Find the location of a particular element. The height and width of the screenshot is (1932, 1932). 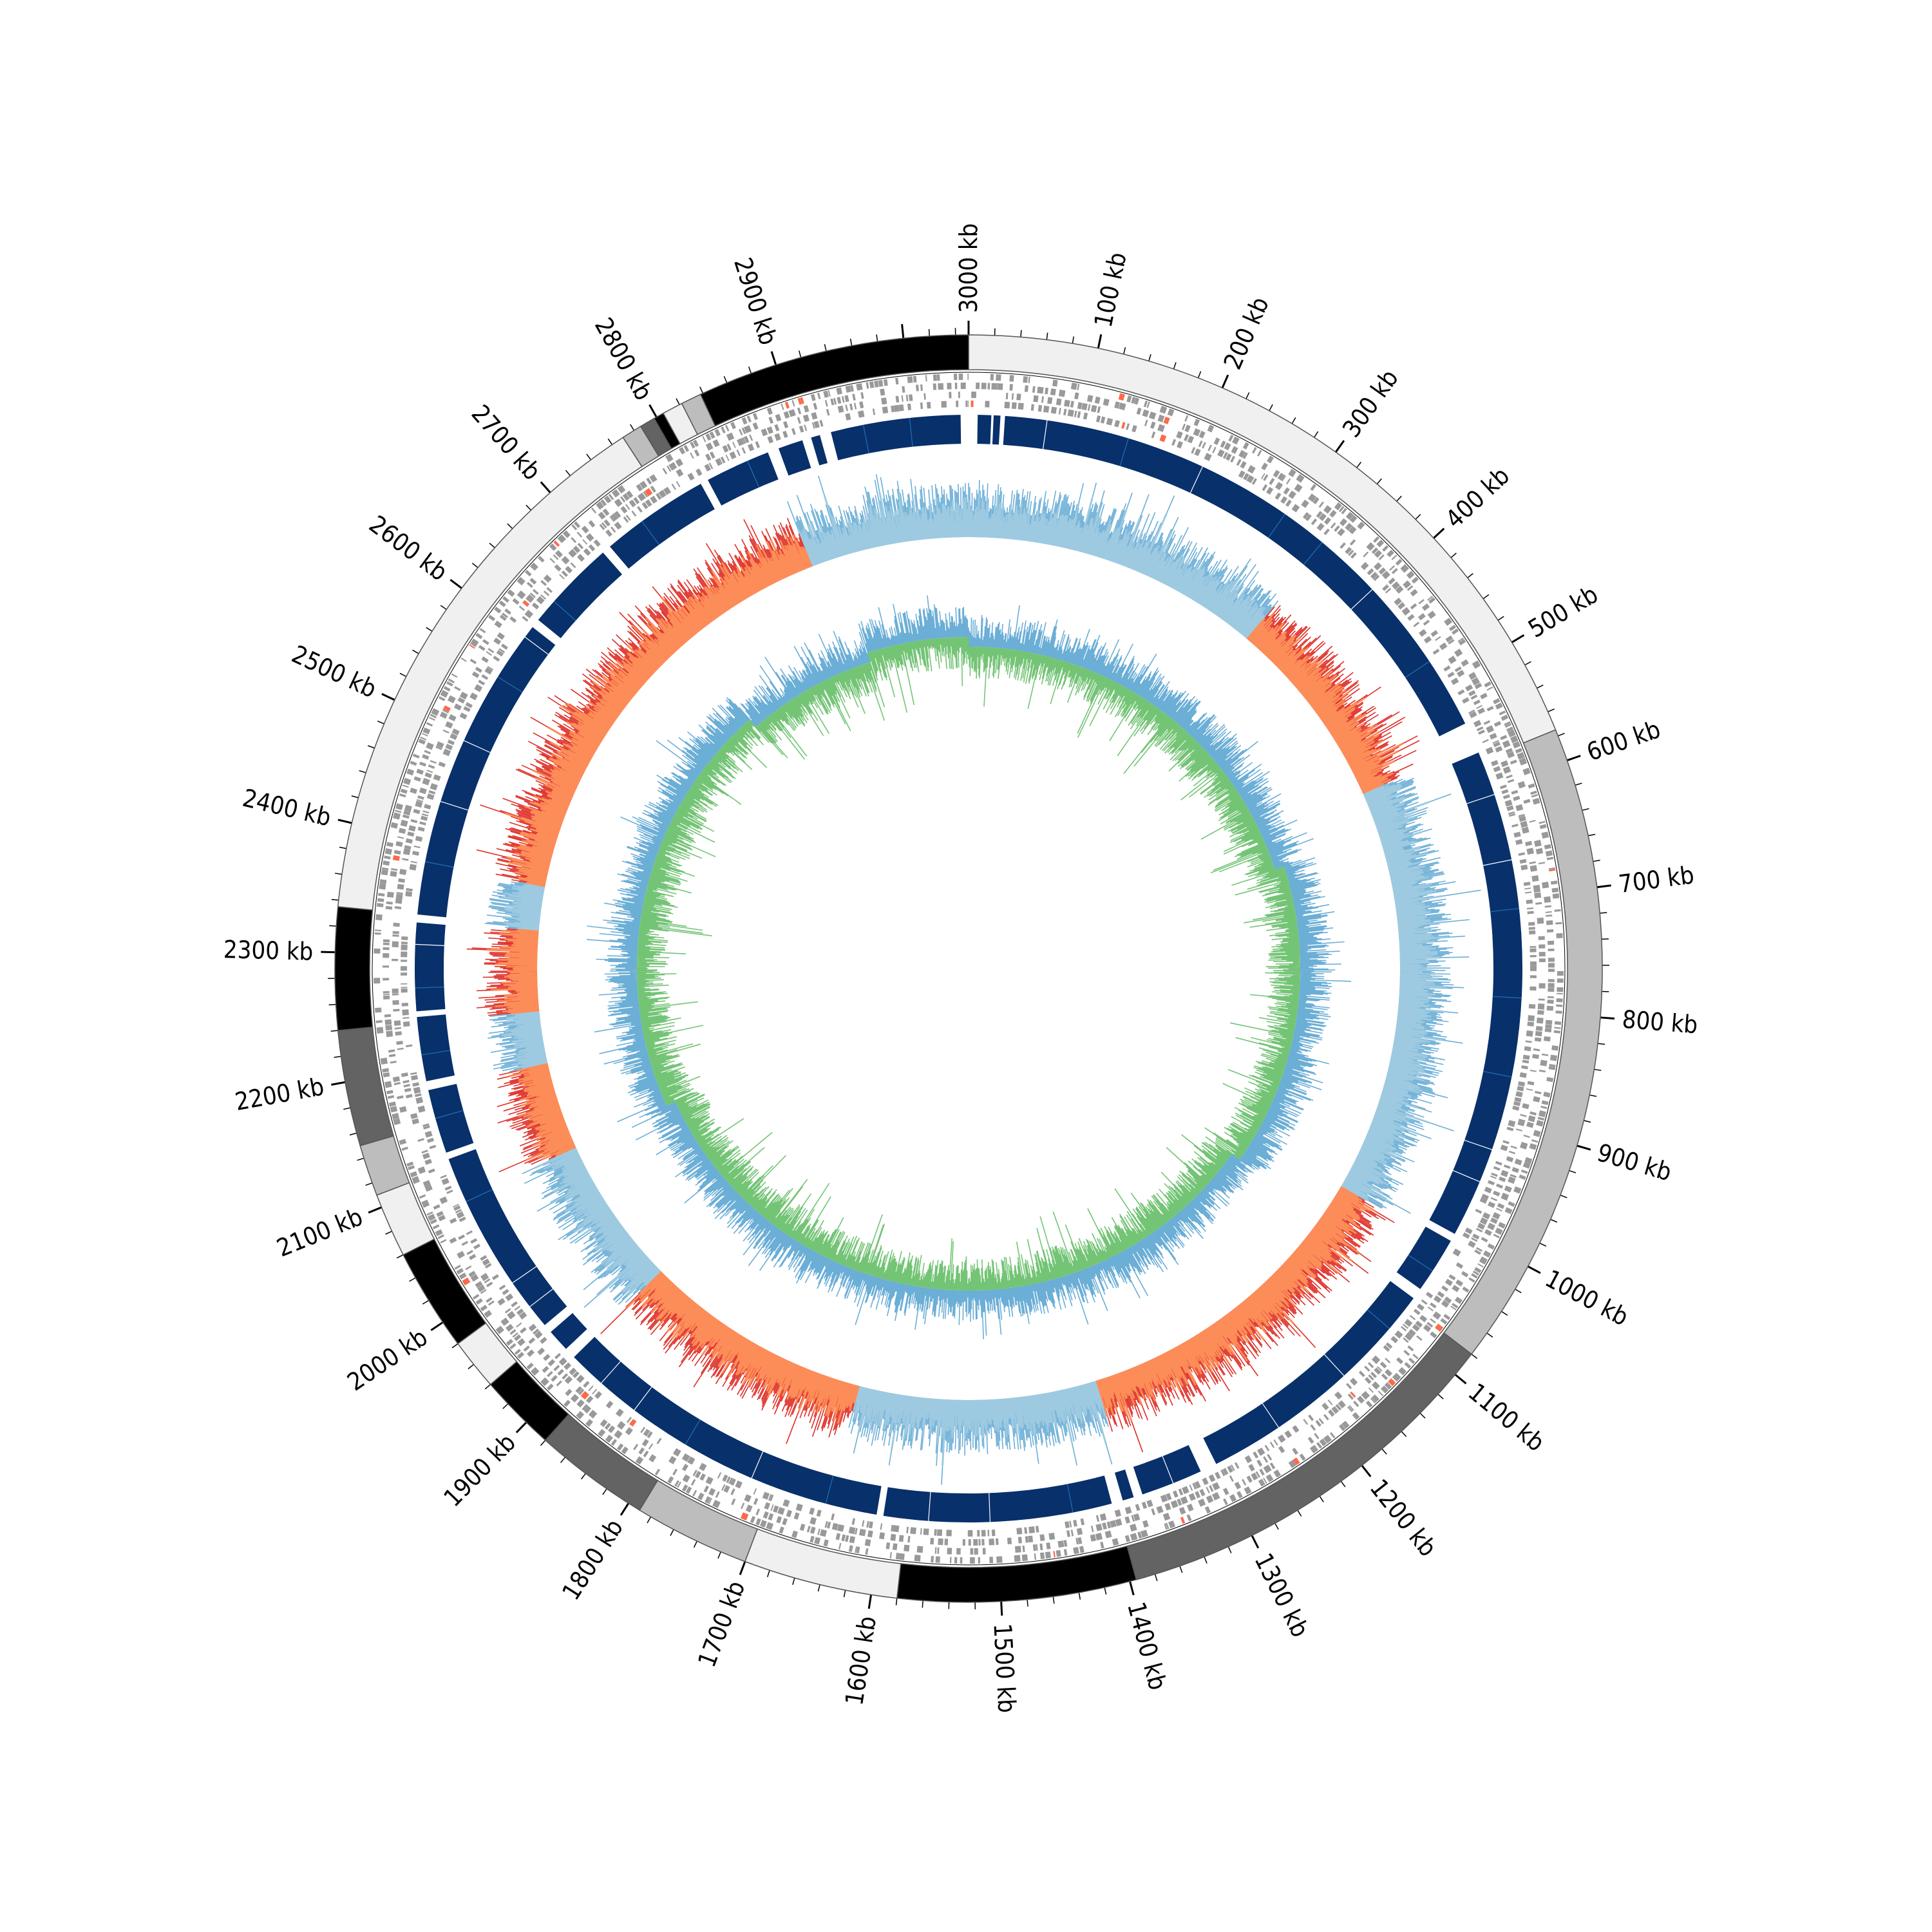

tick-label: 100 kb is located at coordinates (1110, 290).